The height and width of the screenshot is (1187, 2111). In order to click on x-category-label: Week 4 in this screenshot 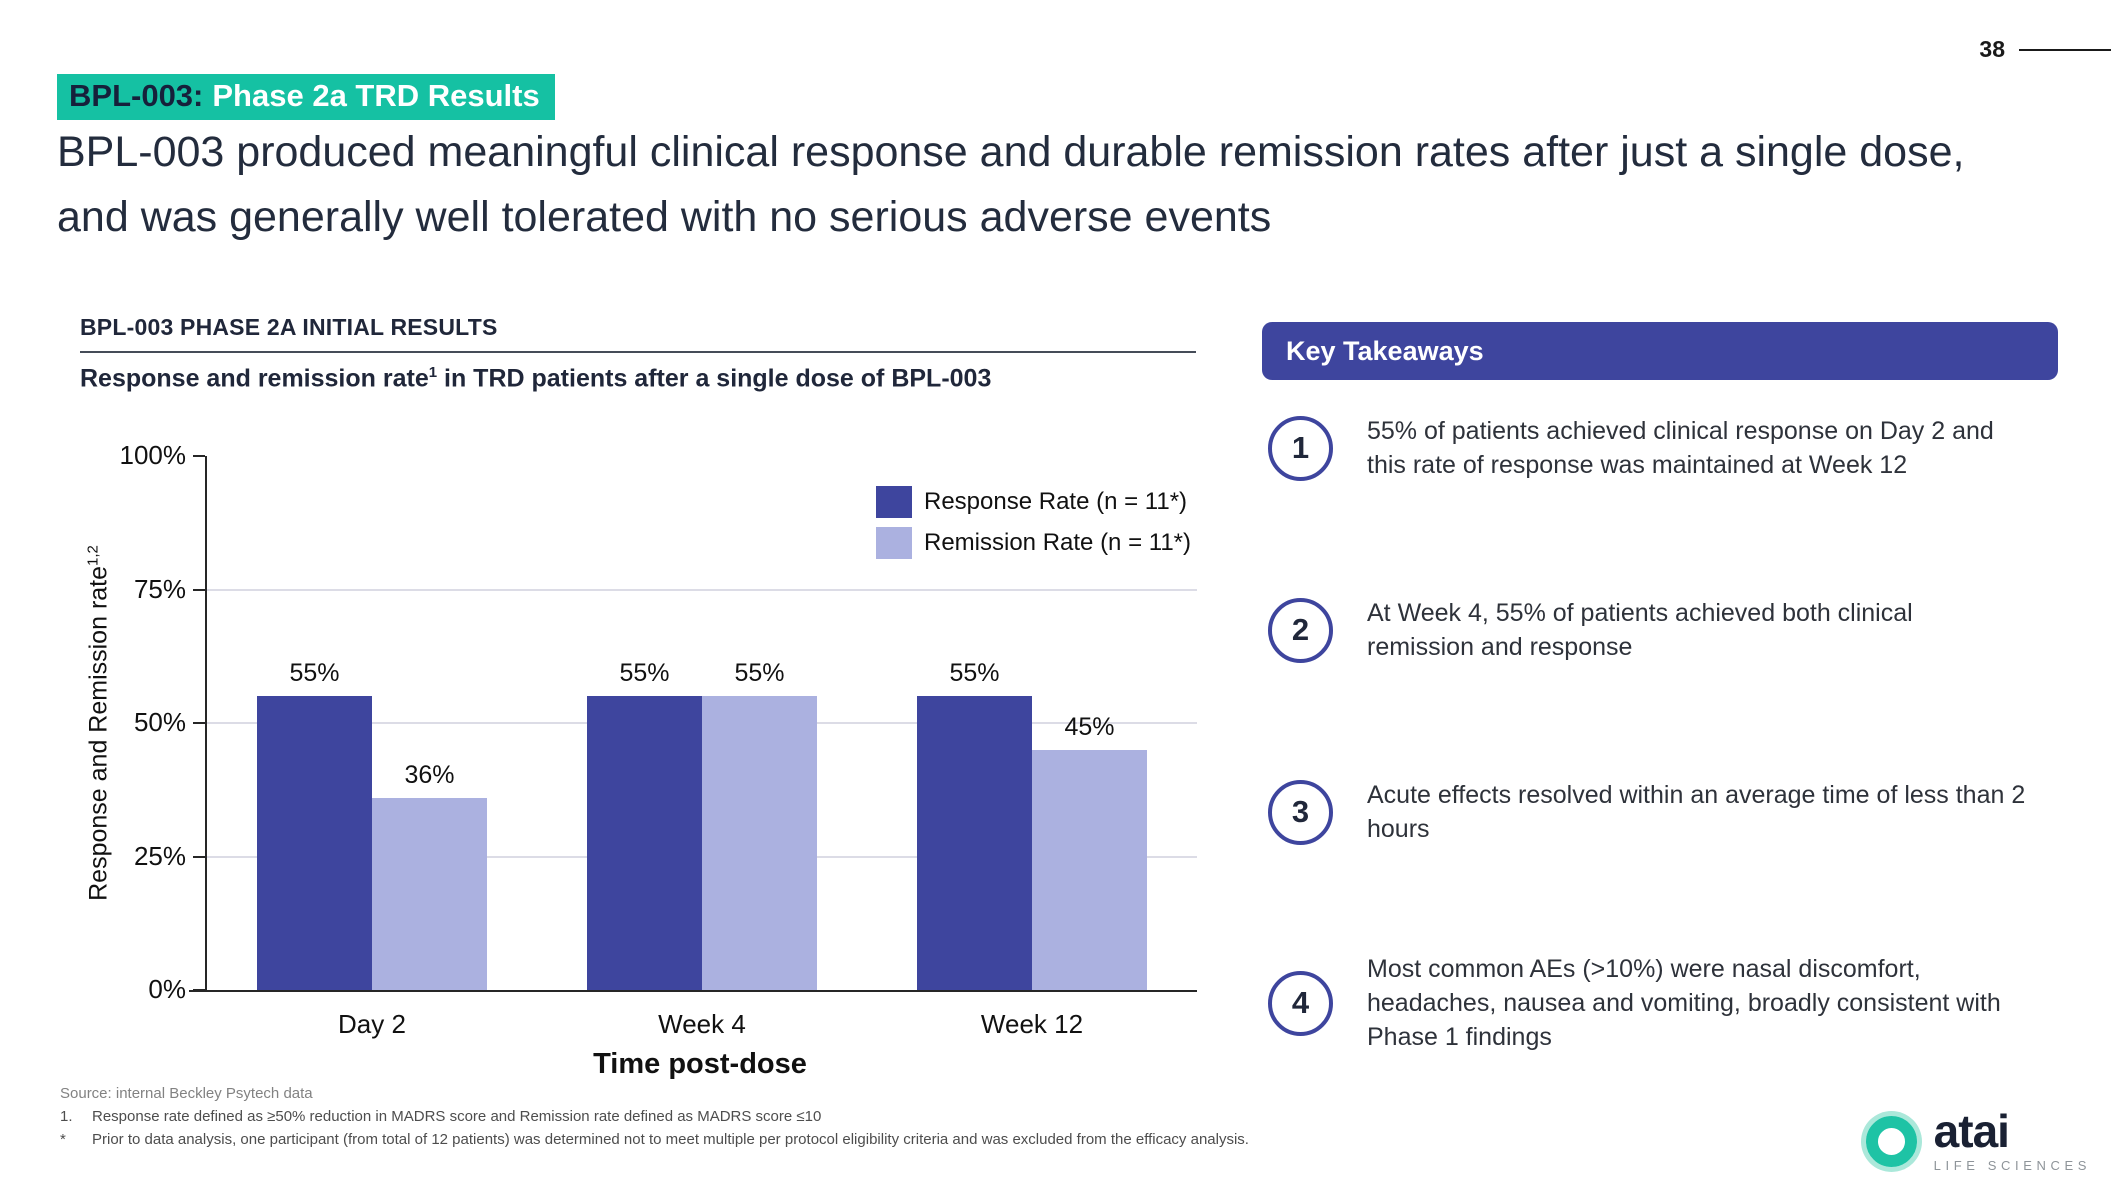, I will do `click(702, 1024)`.